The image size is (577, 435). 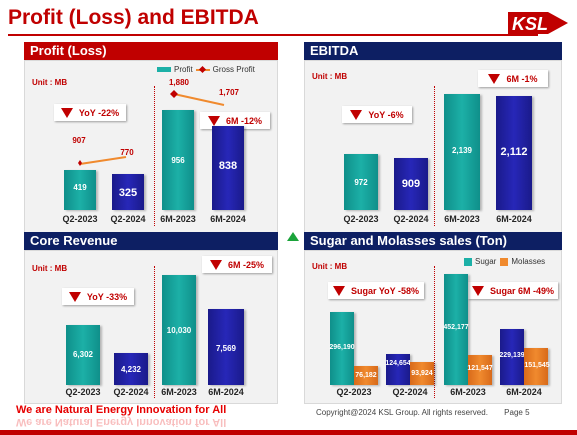 I want to click on bar-sugar-6m-2023, so click(x=456, y=329).